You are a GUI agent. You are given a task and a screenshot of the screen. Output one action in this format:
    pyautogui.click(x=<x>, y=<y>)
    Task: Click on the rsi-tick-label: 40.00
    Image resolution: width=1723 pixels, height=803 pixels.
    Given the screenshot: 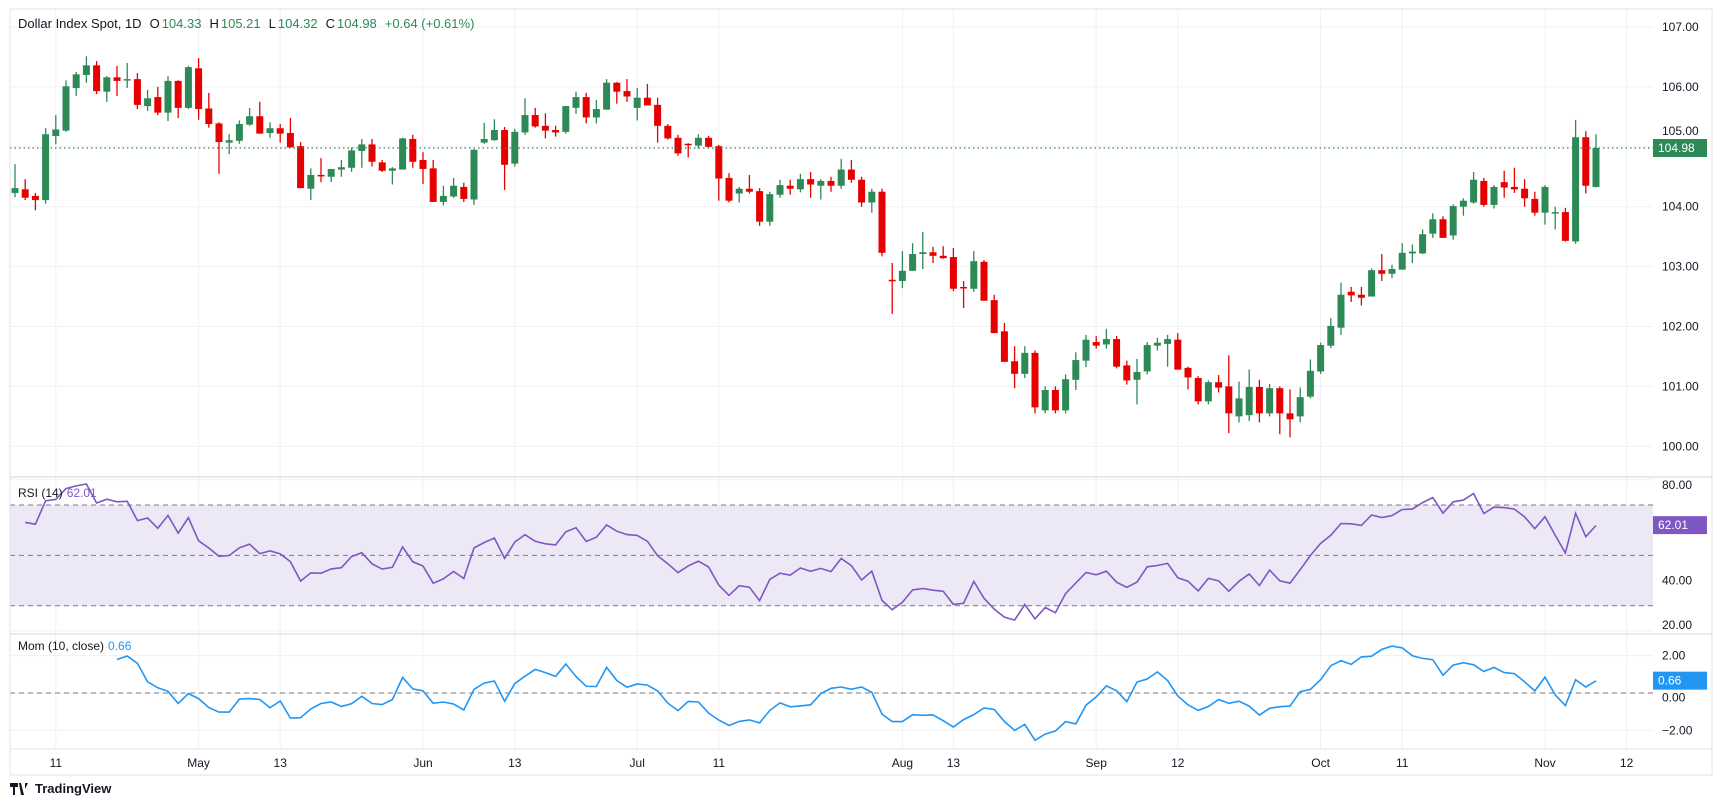 What is the action you would take?
    pyautogui.click(x=1677, y=581)
    